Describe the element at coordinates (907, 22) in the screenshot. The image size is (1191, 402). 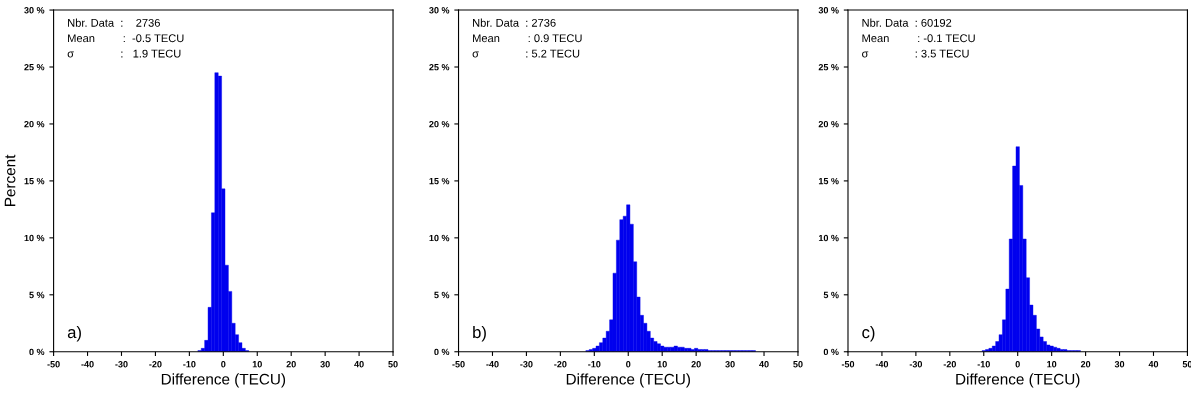
I see `annotation: Nbr. Data : 60192` at that location.